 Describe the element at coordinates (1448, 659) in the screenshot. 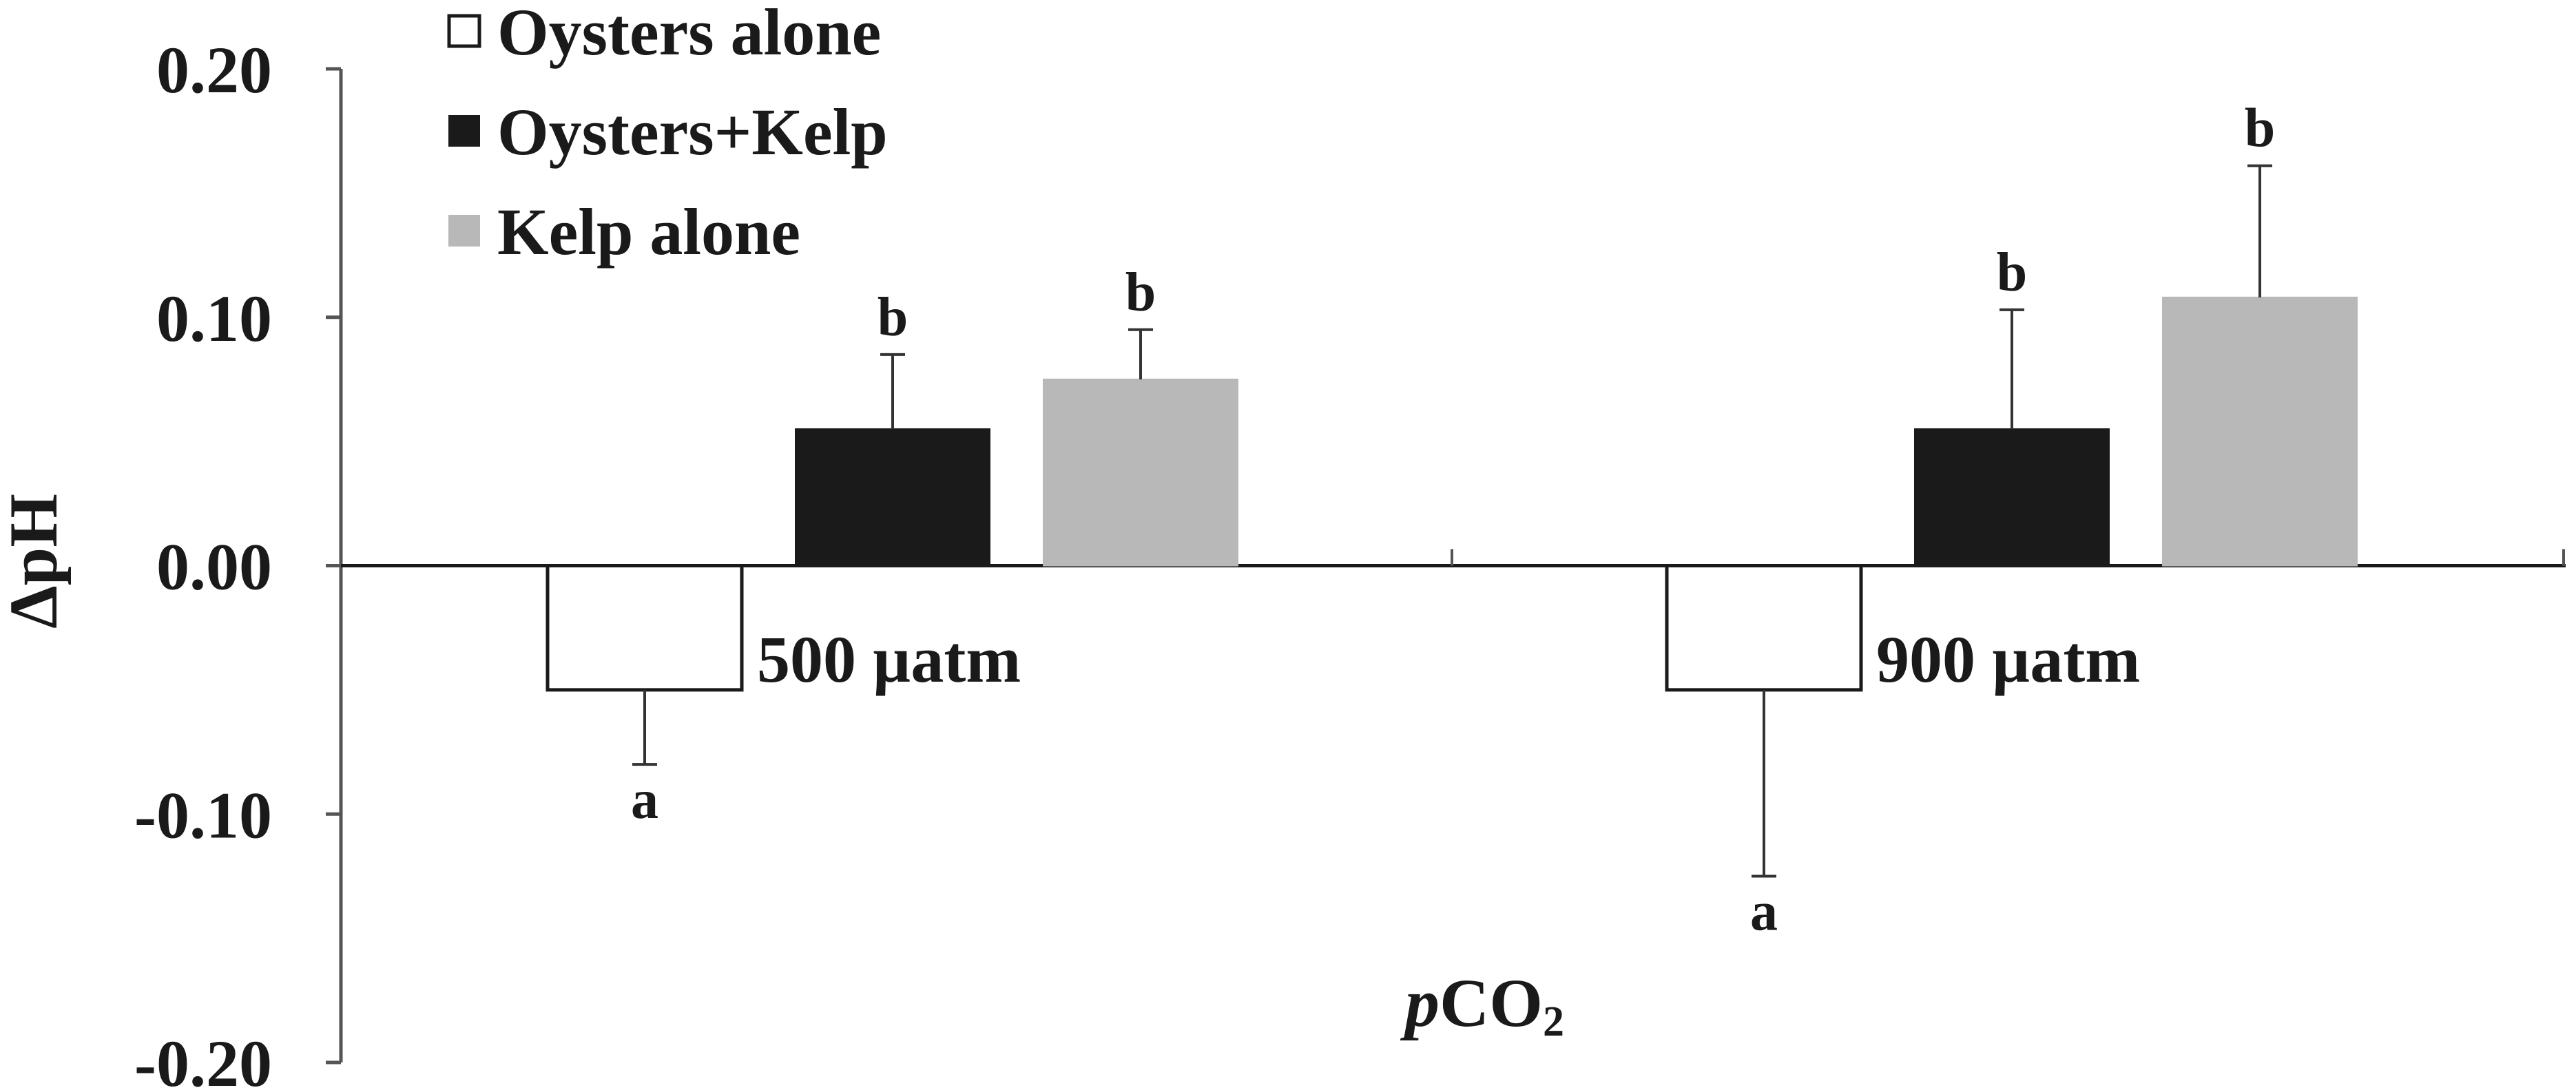

I see `category-labels: 500 µatm 900 µatm` at that location.